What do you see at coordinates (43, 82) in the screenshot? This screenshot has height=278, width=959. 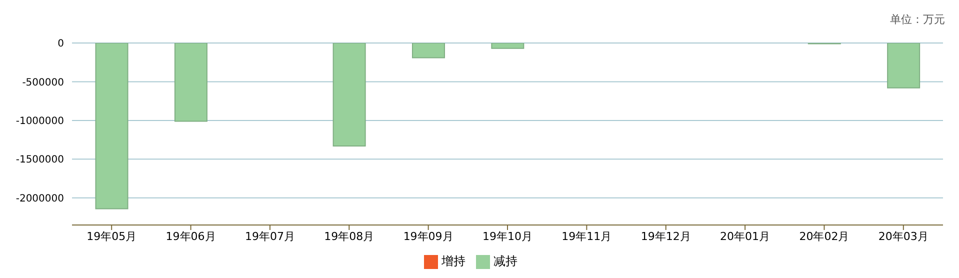 I see `y-tick-label: -500000` at bounding box center [43, 82].